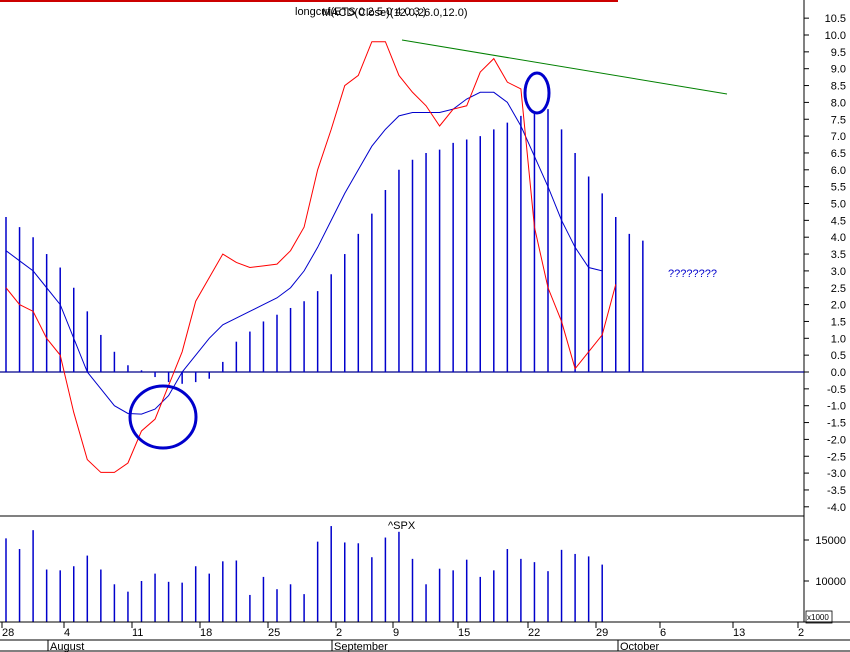  What do you see at coordinates (274, 633) in the screenshot?
I see `x-tick-label: 25` at bounding box center [274, 633].